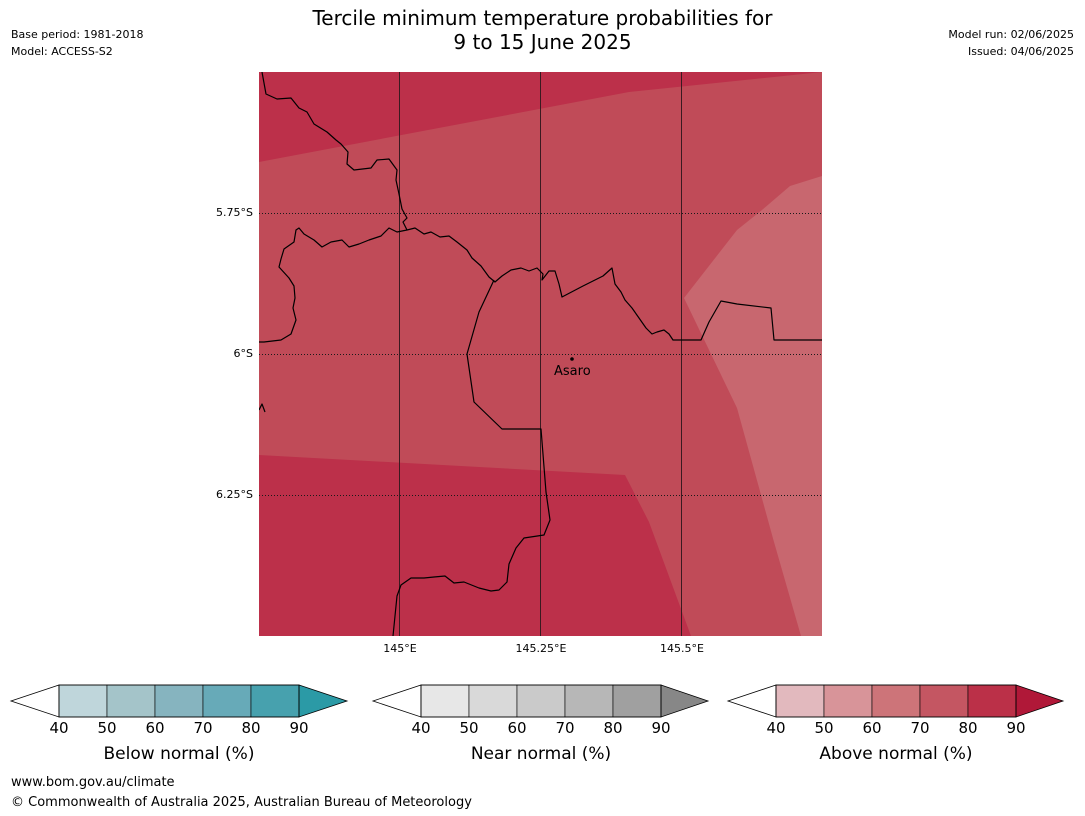 The height and width of the screenshot is (816, 1085). Describe the element at coordinates (243, 353) in the screenshot. I see `lat-label-6: 6°S` at that location.